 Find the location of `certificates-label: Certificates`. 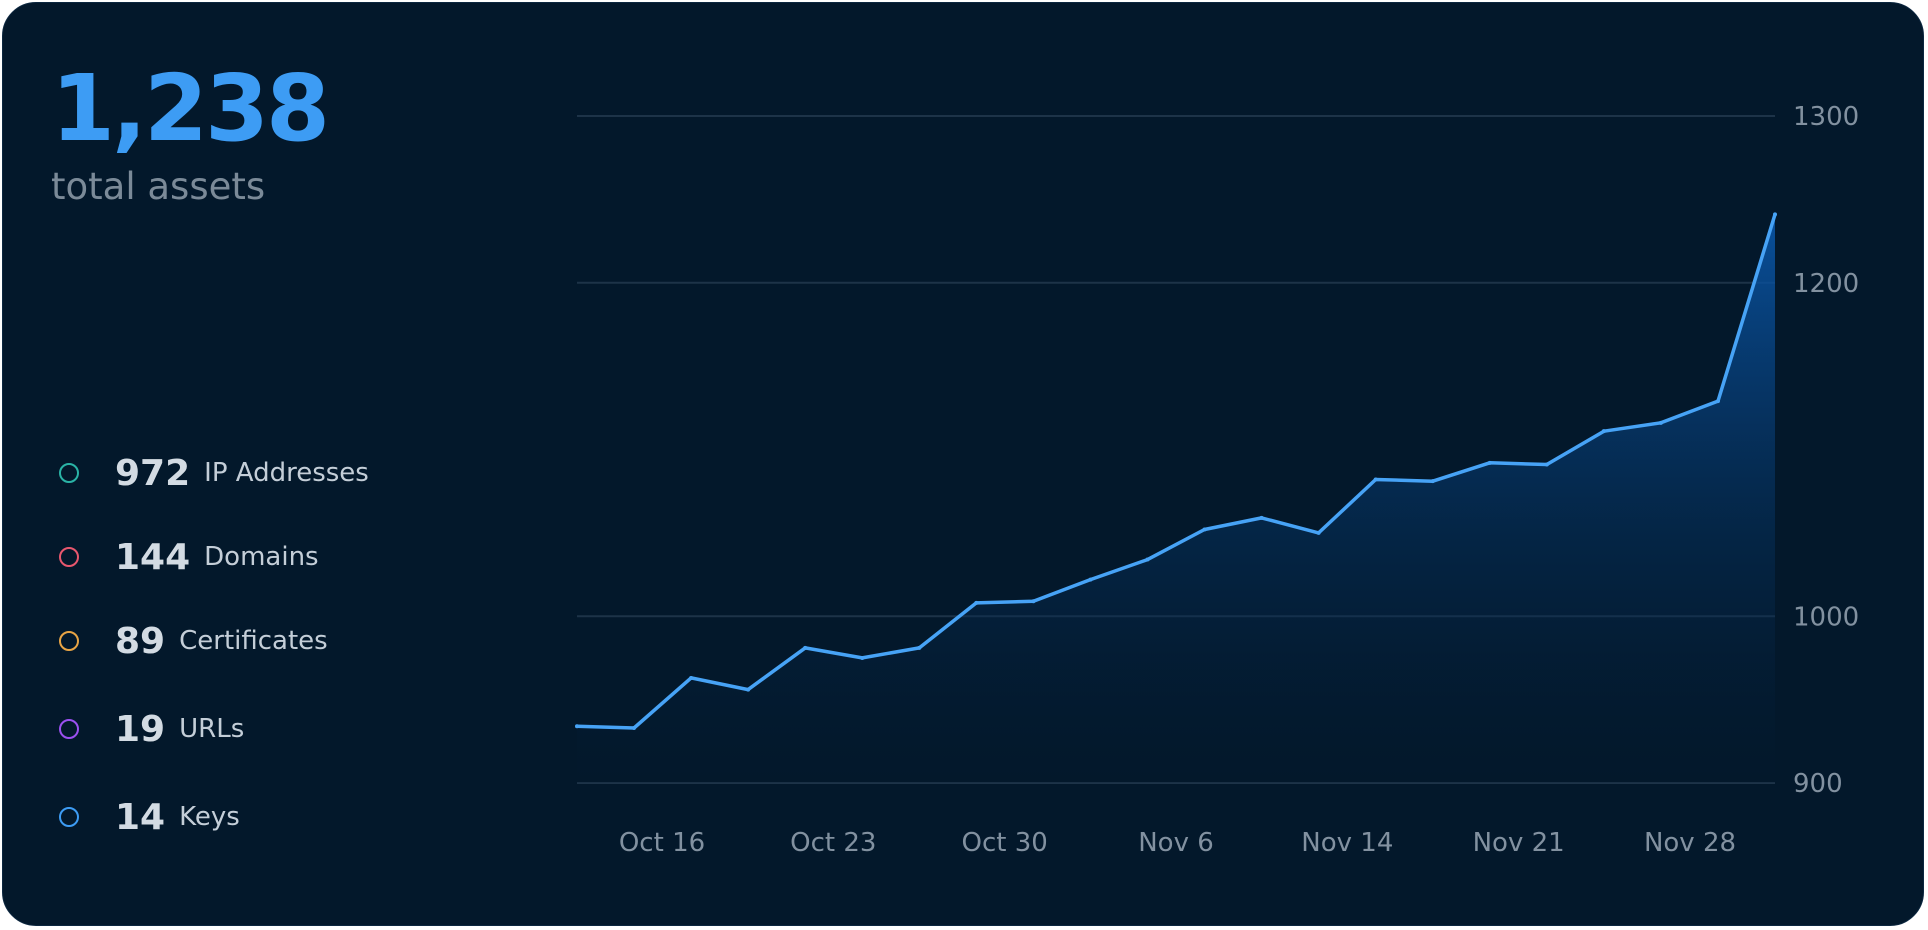

certificates-label: Certificates is located at coordinates (253, 641).